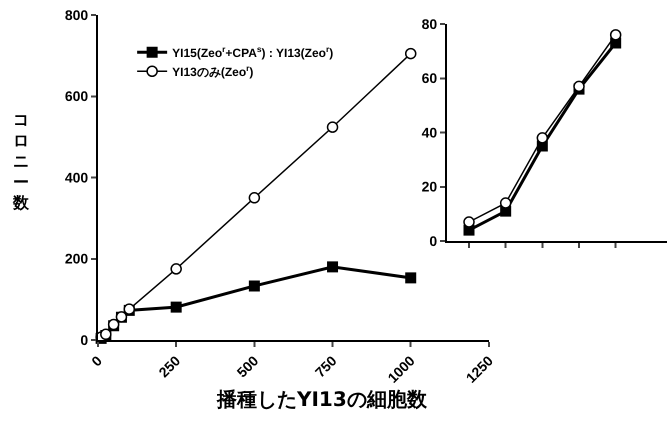 The image size is (671, 421). Describe the element at coordinates (430, 24) in the screenshot. I see `y-tick-label: 80` at that location.